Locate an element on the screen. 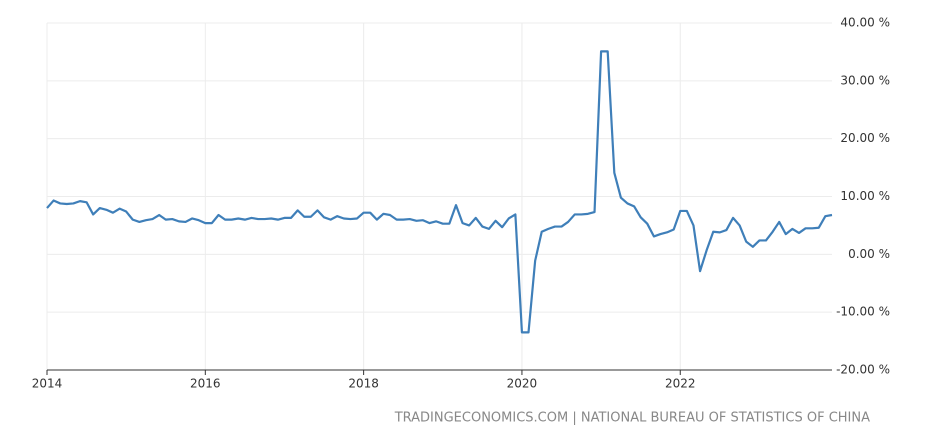 The width and height of the screenshot is (927, 440). x-tick-label: 2018 is located at coordinates (363, 384).